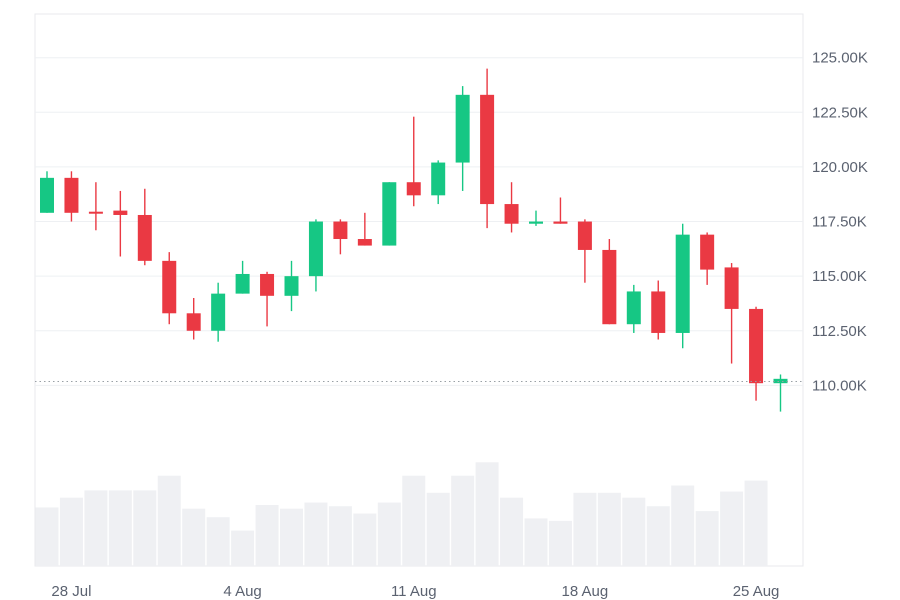 The width and height of the screenshot is (900, 600). Describe the element at coordinates (242, 591) in the screenshot. I see `x-tick-label: 4 Aug` at that location.